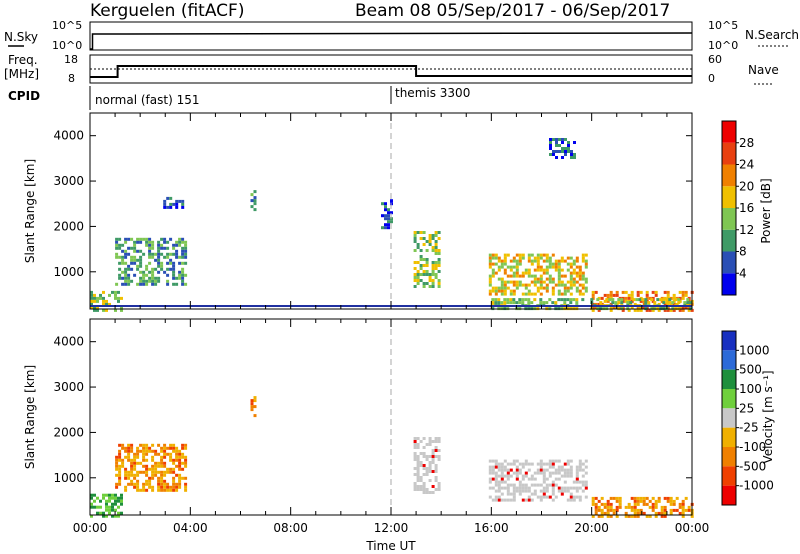  What do you see at coordinates (749, 428) in the screenshot?
I see `velocity-colorbar-tick: -25` at bounding box center [749, 428].